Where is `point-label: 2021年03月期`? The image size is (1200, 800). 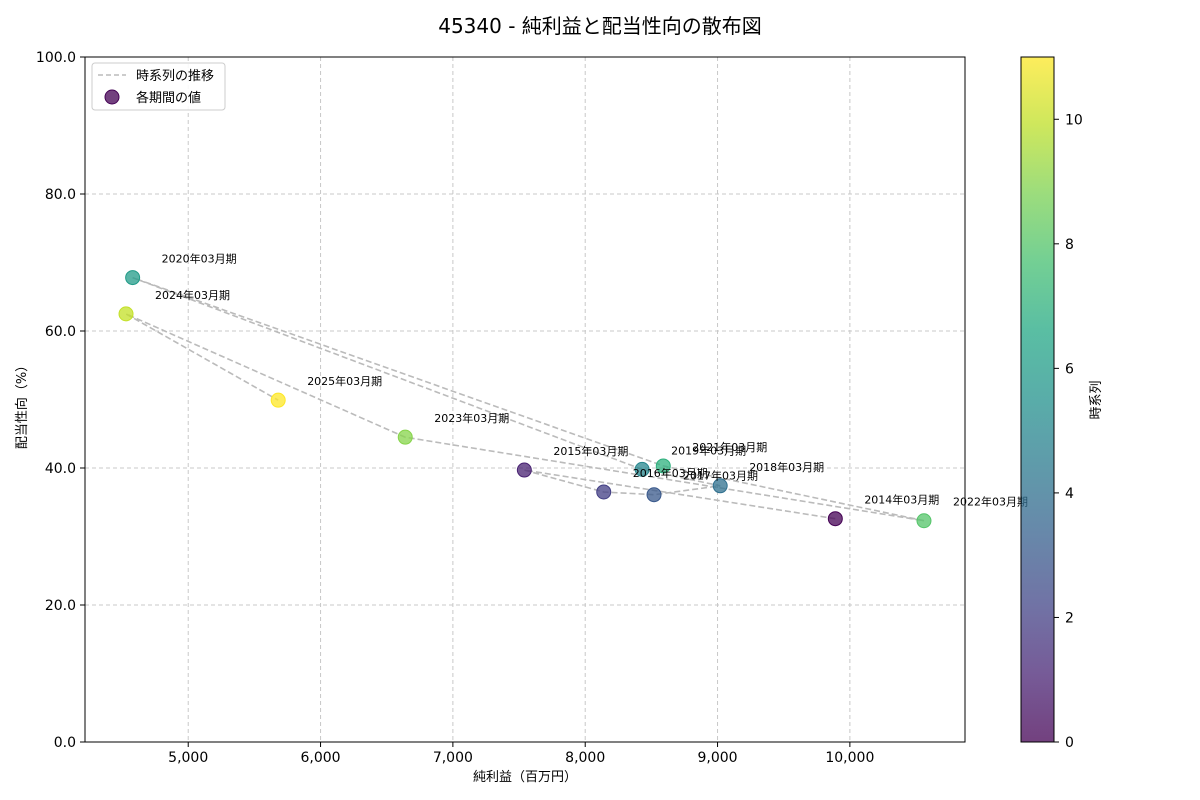
point-label: 2021年03月期 is located at coordinates (729, 447).